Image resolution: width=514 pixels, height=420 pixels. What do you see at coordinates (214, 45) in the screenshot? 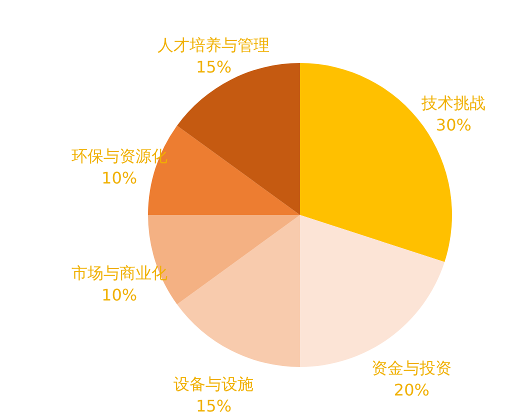
I see `slice-label: 人才培养与管理` at bounding box center [214, 45].